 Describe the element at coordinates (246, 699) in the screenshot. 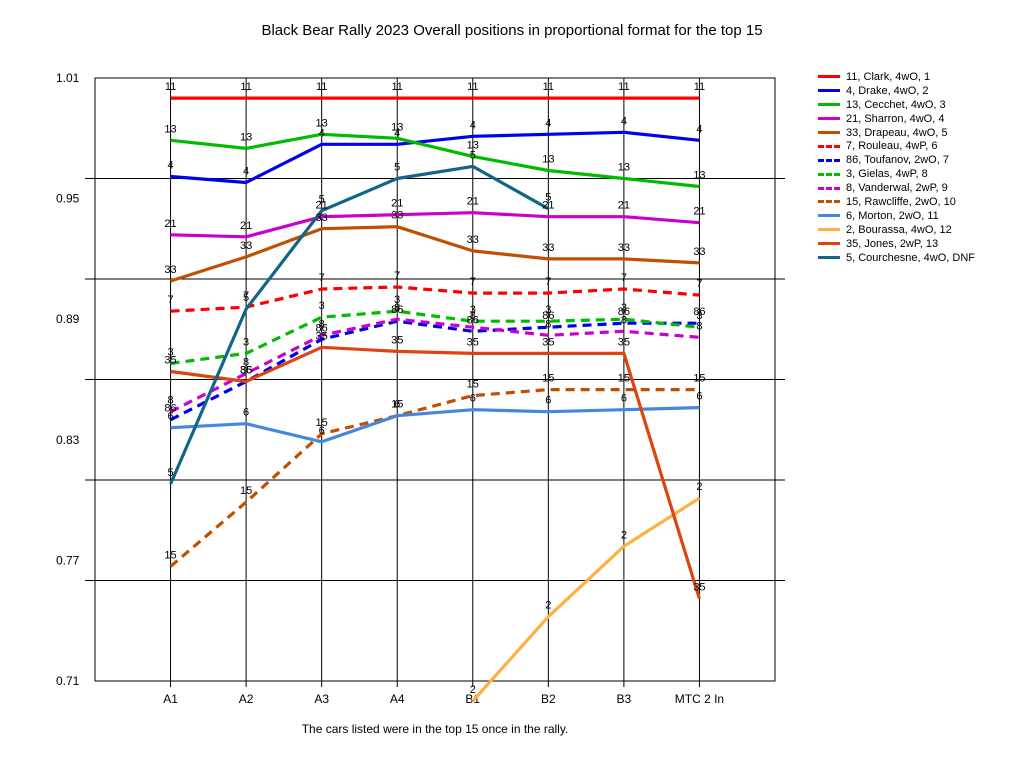

I see `x-tick-label: A2` at that location.